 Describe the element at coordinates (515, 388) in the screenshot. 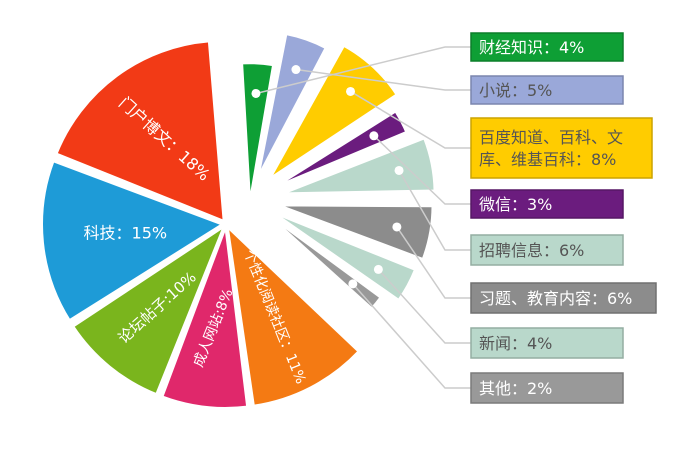

I see `legend-label-8: 其他：2%` at that location.